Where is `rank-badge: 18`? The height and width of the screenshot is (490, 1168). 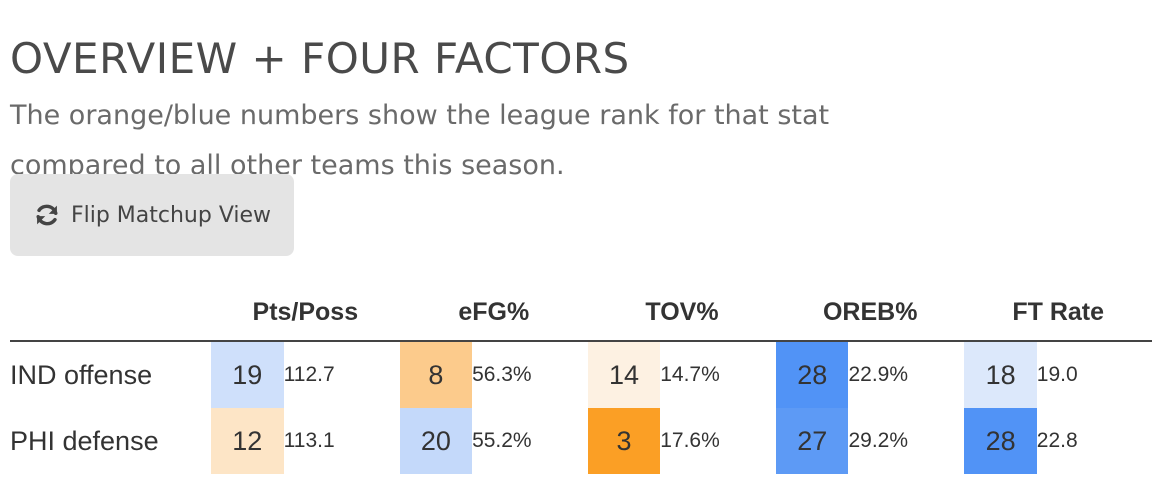 rank-badge: 18 is located at coordinates (1000, 374).